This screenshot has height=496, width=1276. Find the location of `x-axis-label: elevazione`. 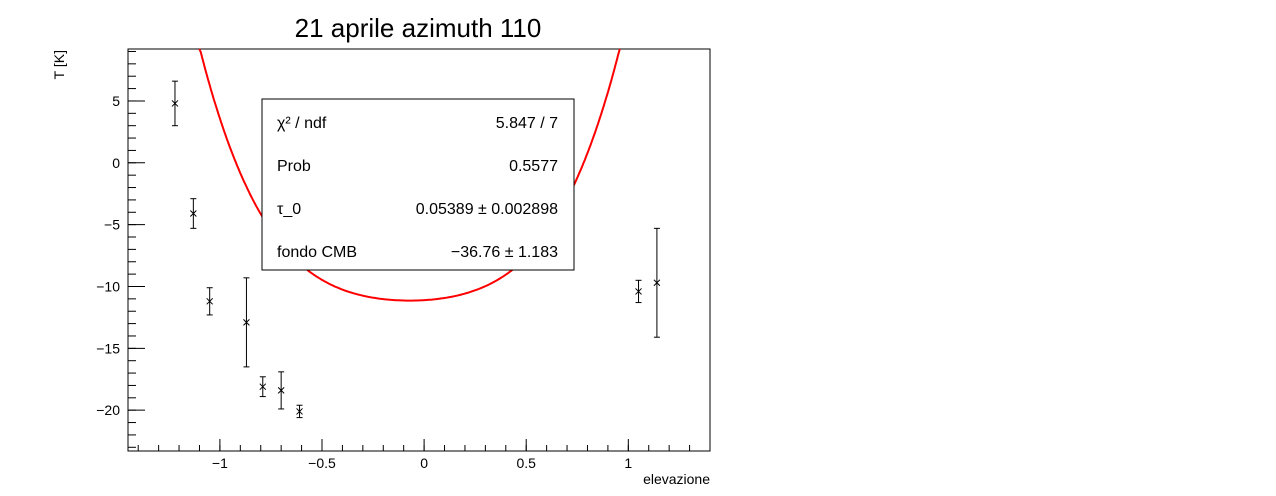

x-axis-label: elevazione is located at coordinates (676, 479).